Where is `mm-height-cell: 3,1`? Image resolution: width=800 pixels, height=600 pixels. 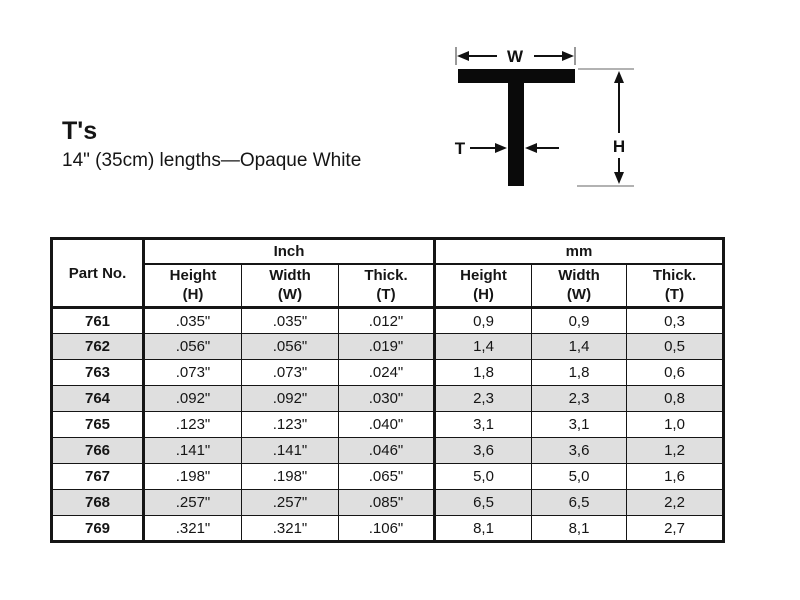 mm-height-cell: 3,1 is located at coordinates (483, 424).